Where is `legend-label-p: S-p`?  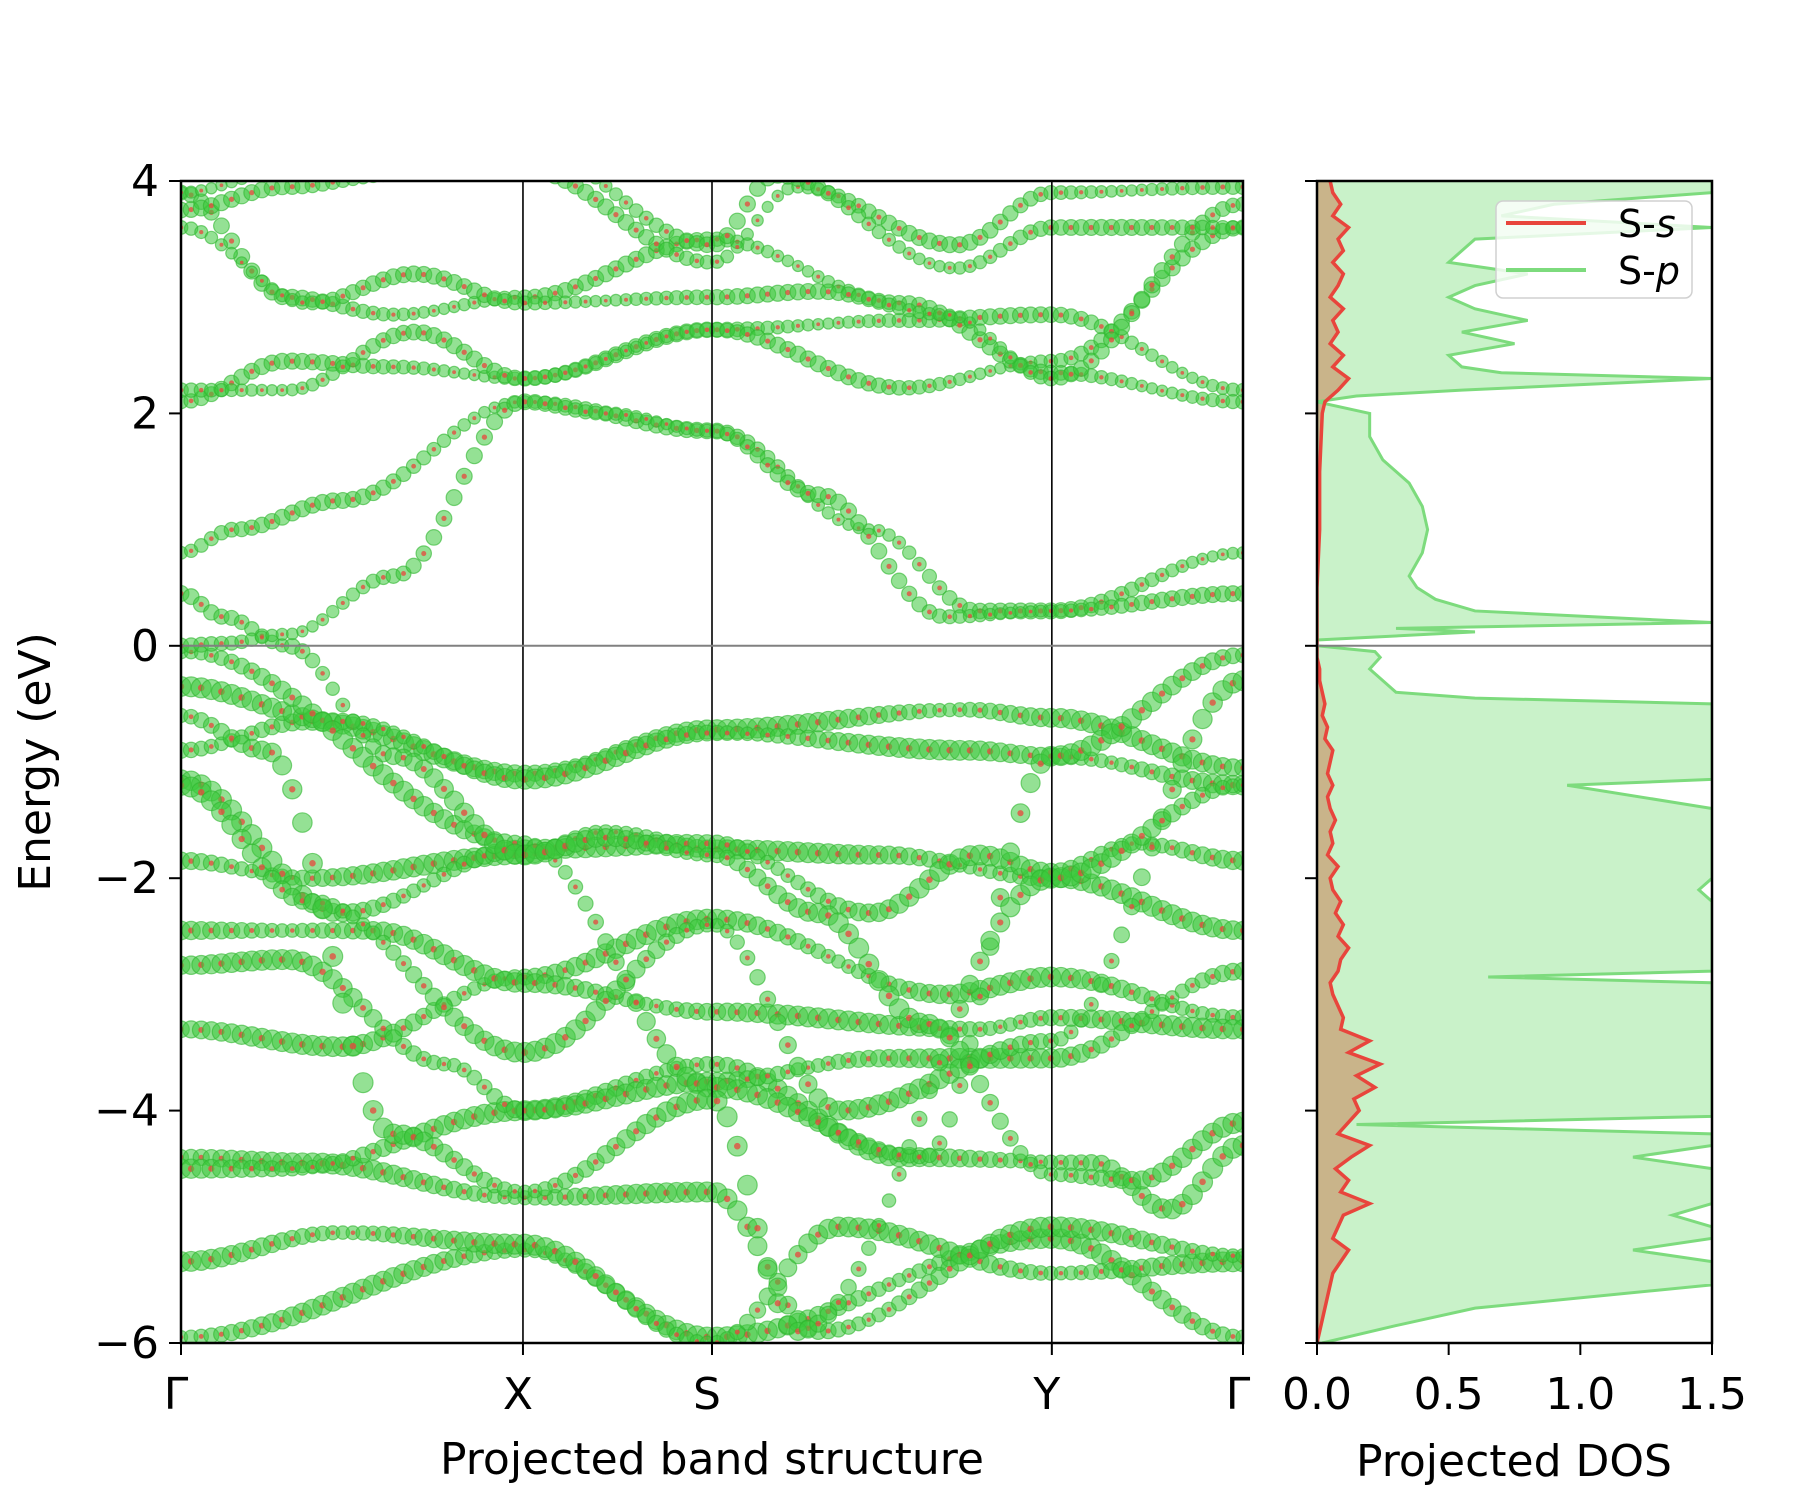 legend-label-p: S-p is located at coordinates (1649, 271).